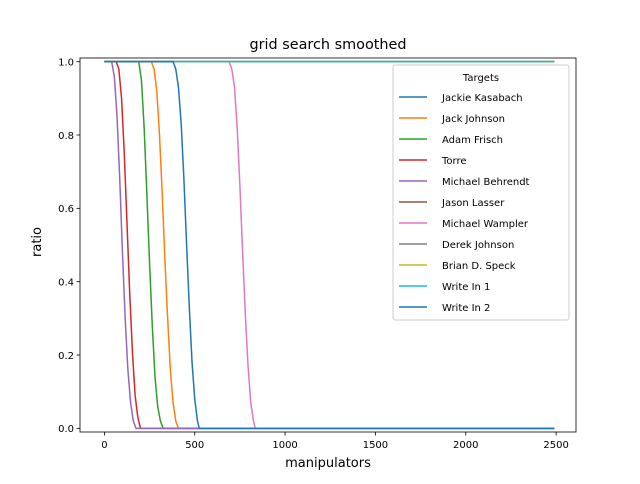  Describe the element at coordinates (66, 62) in the screenshot. I see `y-tick-label: 1.0` at that location.